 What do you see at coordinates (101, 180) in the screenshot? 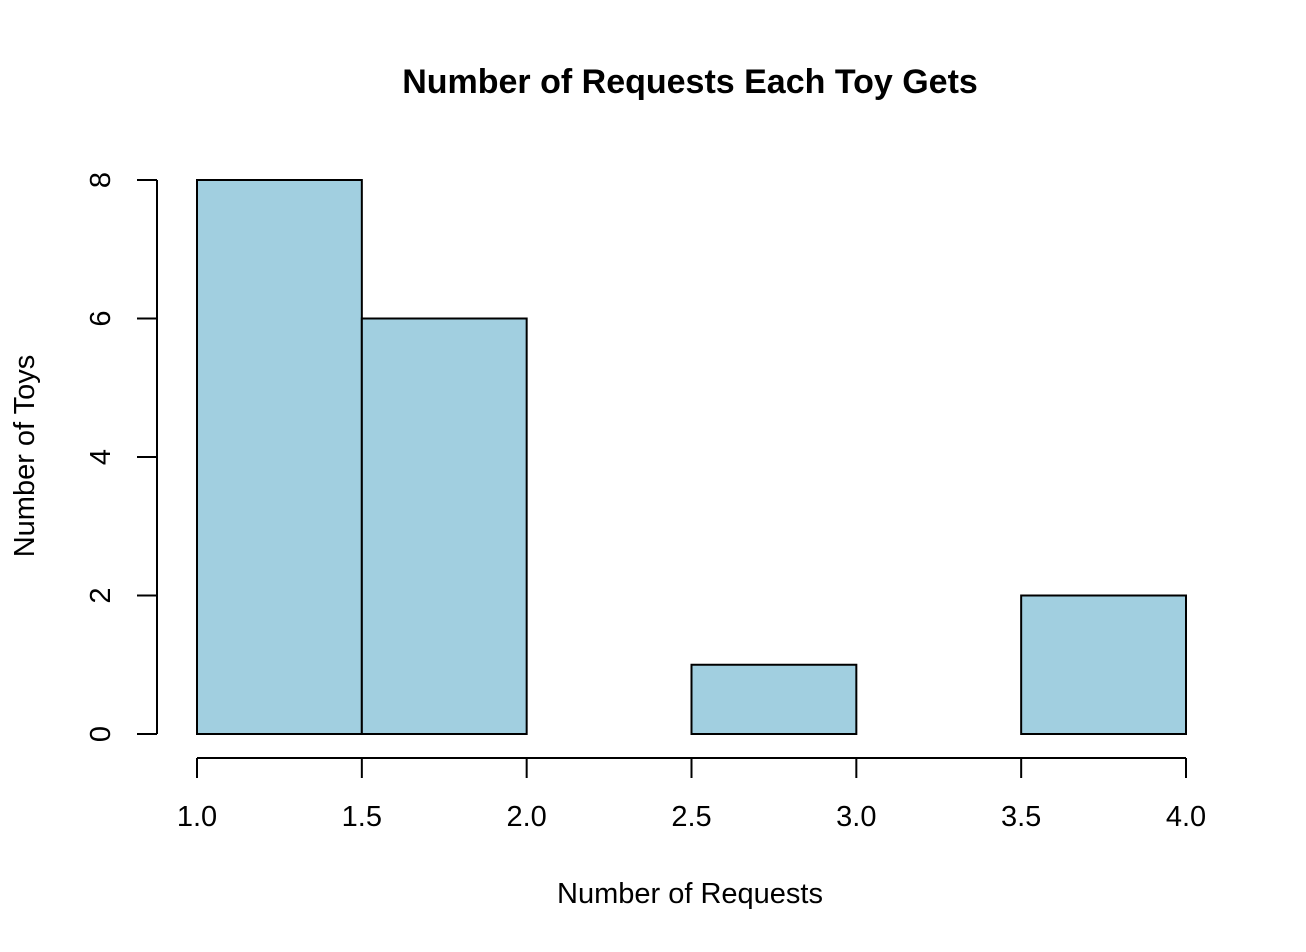
I see `y-tick-label: 8` at bounding box center [101, 180].